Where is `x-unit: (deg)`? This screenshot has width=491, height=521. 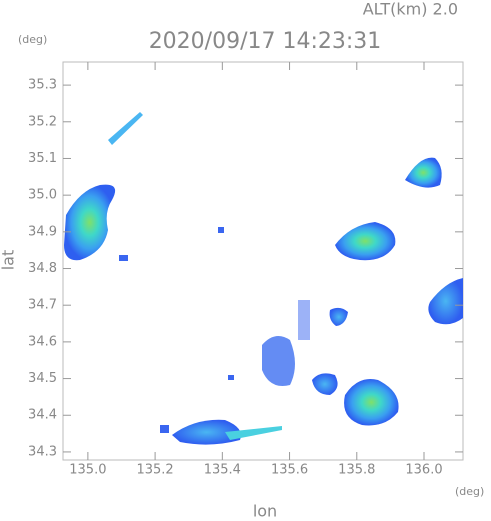
x-unit: (deg) is located at coordinates (469, 491).